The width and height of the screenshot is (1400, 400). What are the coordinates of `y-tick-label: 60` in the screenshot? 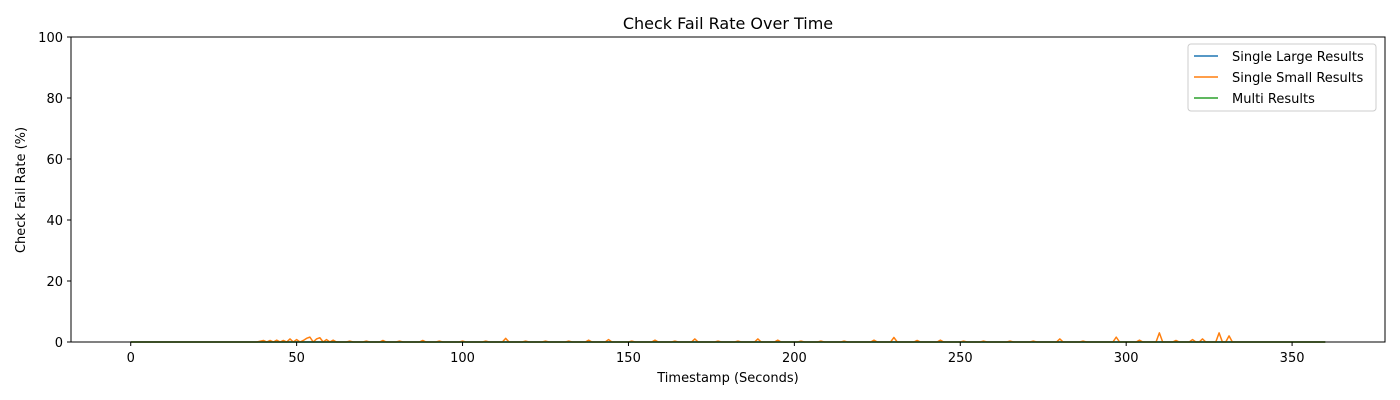 It's located at (54, 160).